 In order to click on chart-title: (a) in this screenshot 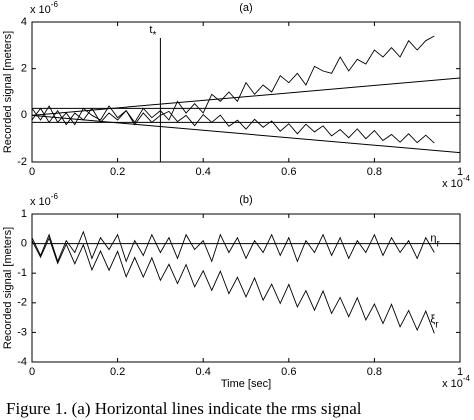, I will do `click(245, 8)`.